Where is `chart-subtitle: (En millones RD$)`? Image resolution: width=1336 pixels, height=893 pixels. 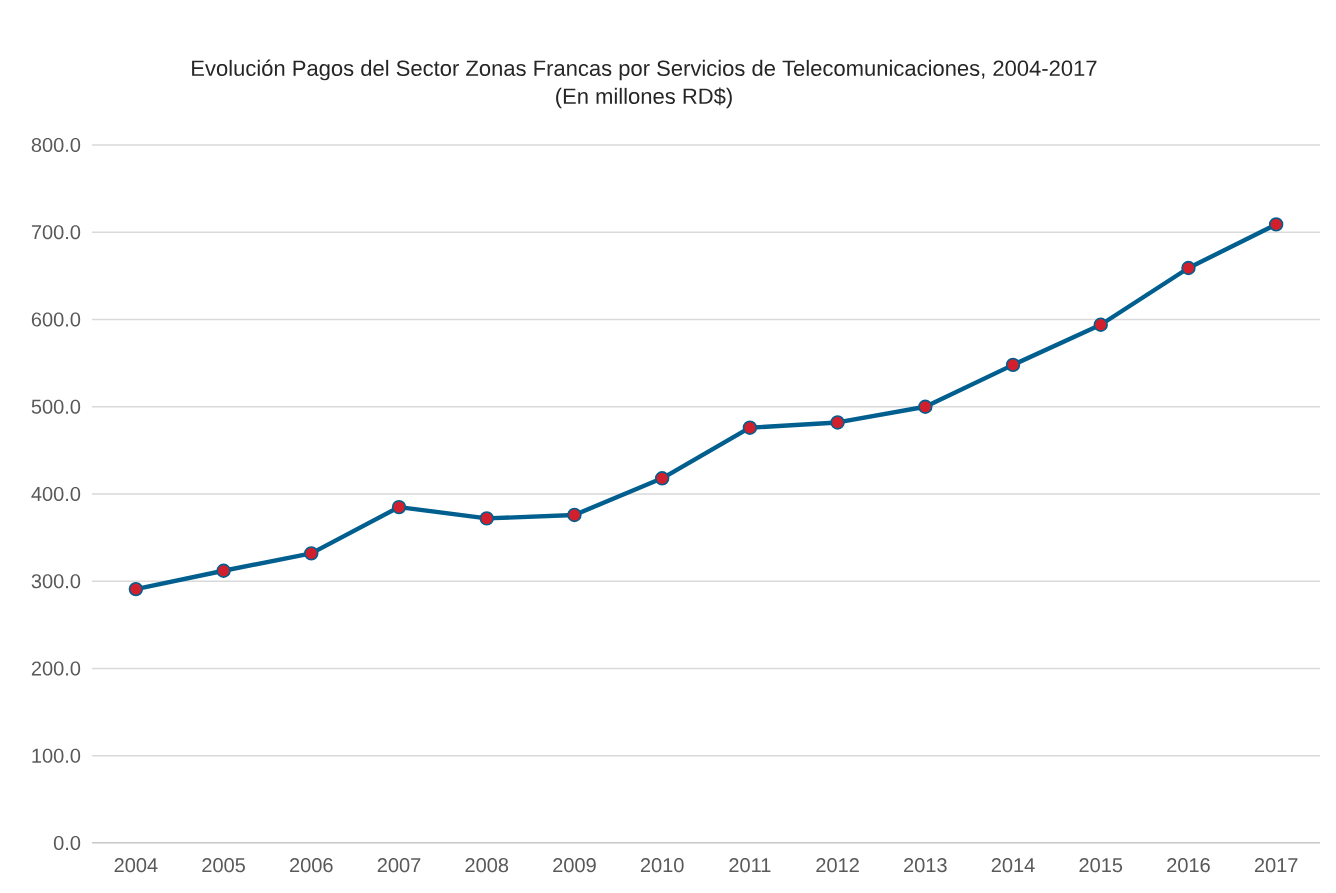
chart-subtitle: (En millones RD$) is located at coordinates (644, 98).